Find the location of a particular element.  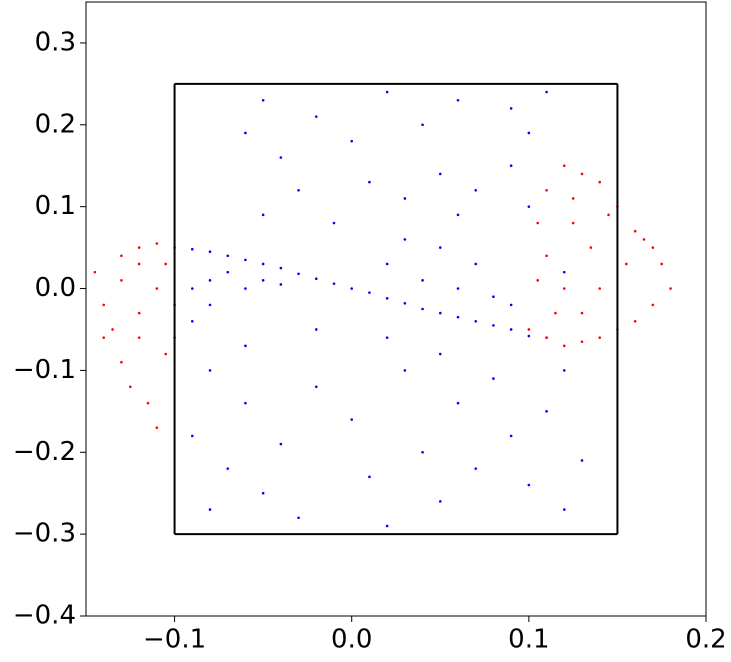

x-tick-label: 0.0 is located at coordinates (351, 640).